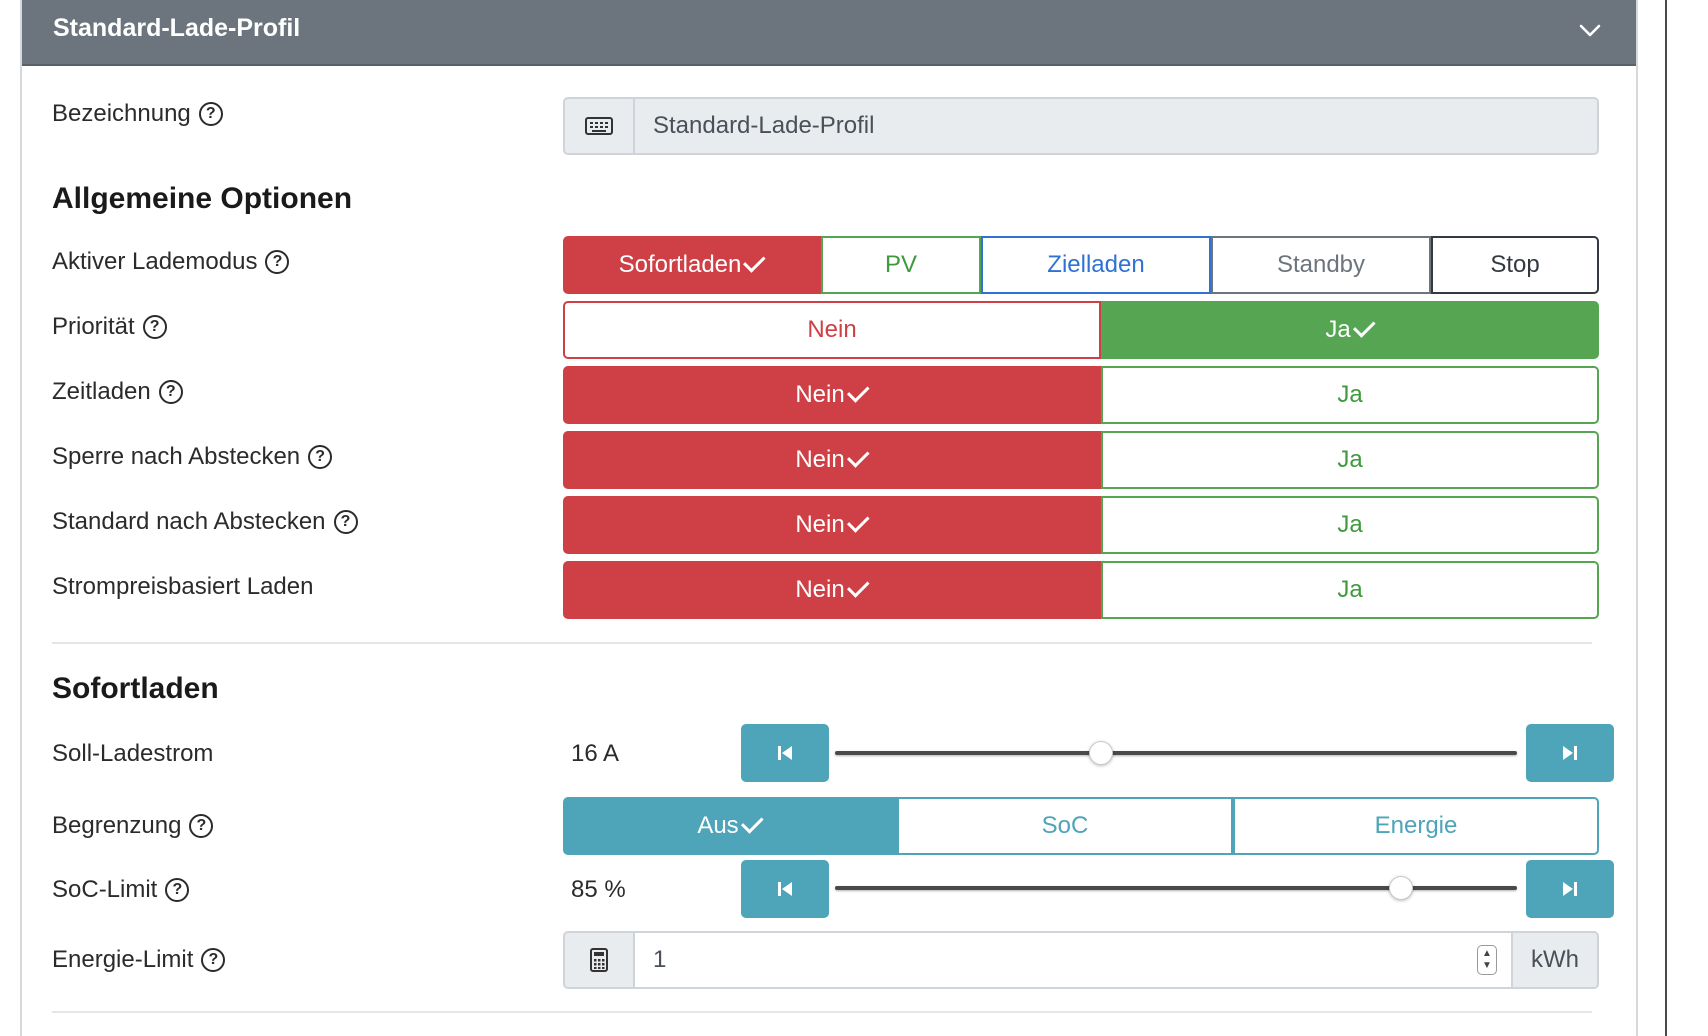 This screenshot has height=1036, width=1708. I want to click on standard-label-text: Standard nach Abstecken, so click(189, 521).